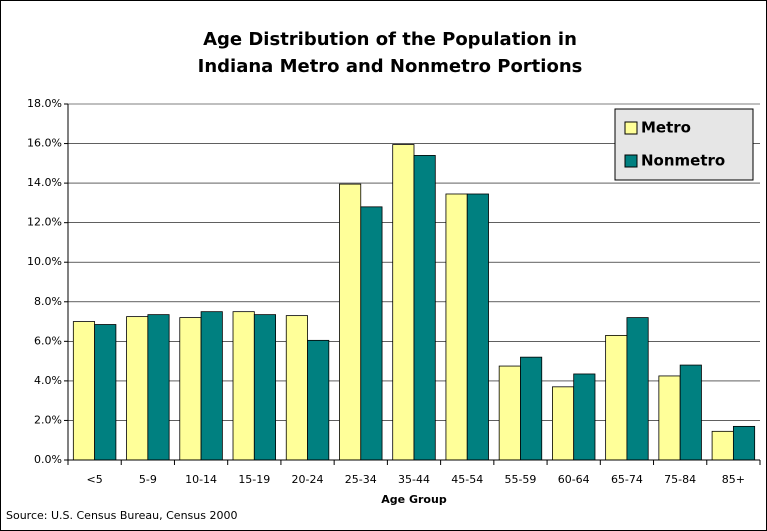 The width and height of the screenshot is (767, 531). What do you see at coordinates (44, 182) in the screenshot?
I see `y-tick-label: 14.0%` at bounding box center [44, 182].